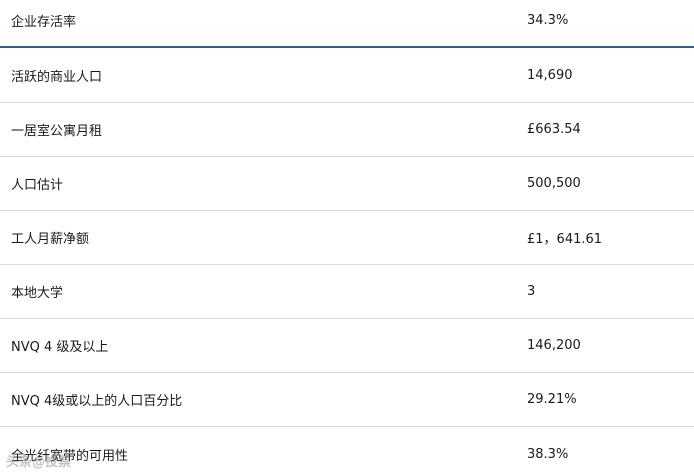  What do you see at coordinates (39, 462) in the screenshot?
I see `watermark: 头条@投票` at bounding box center [39, 462].